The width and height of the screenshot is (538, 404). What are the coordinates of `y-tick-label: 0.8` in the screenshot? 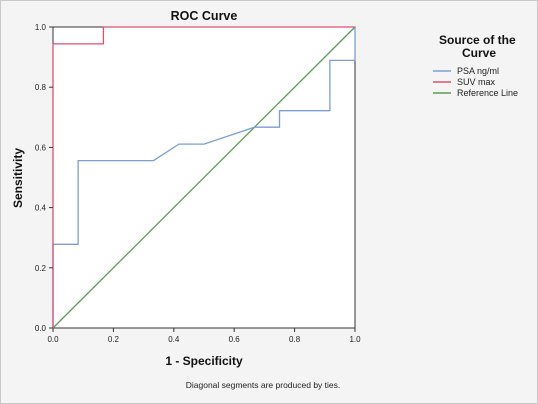 It's located at (41, 87).